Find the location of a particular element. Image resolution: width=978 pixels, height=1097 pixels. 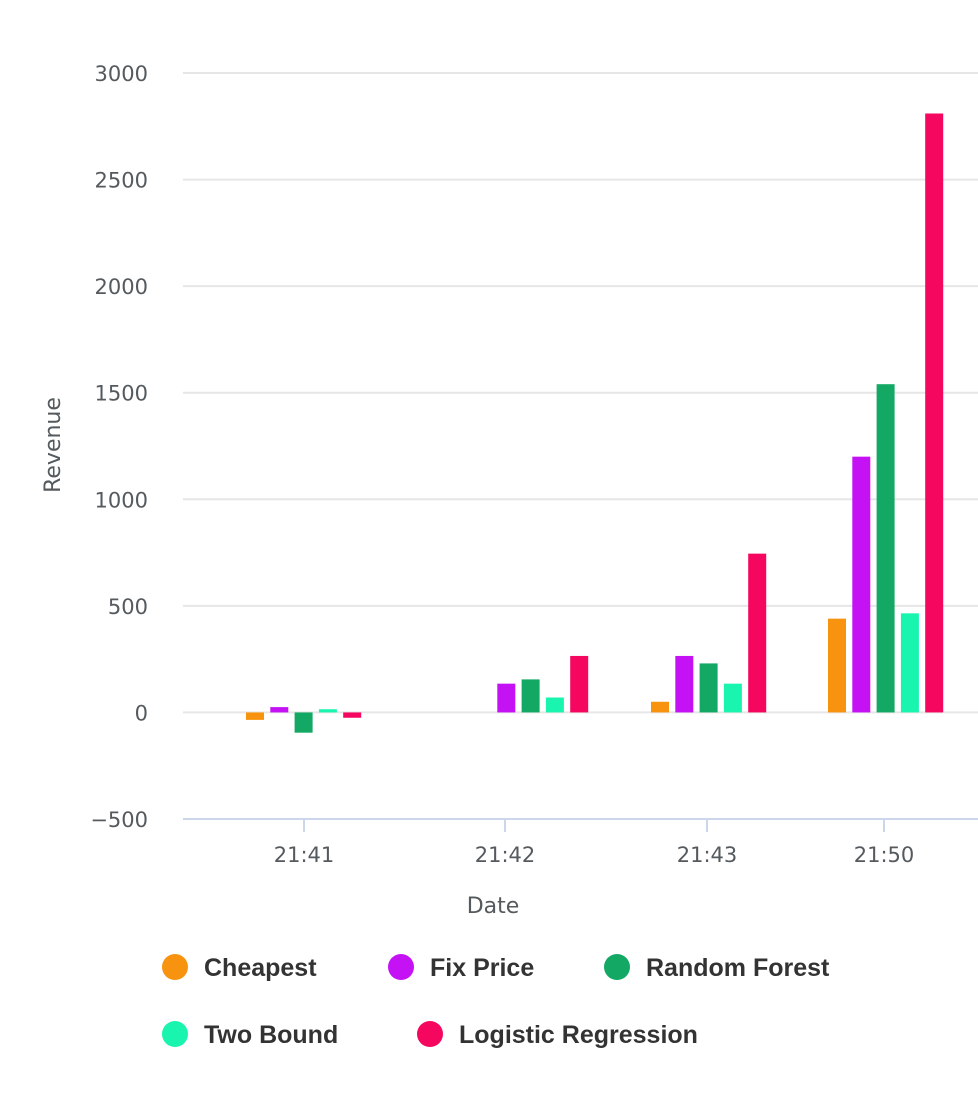

y-tick-label: −500 is located at coordinates (119, 820).